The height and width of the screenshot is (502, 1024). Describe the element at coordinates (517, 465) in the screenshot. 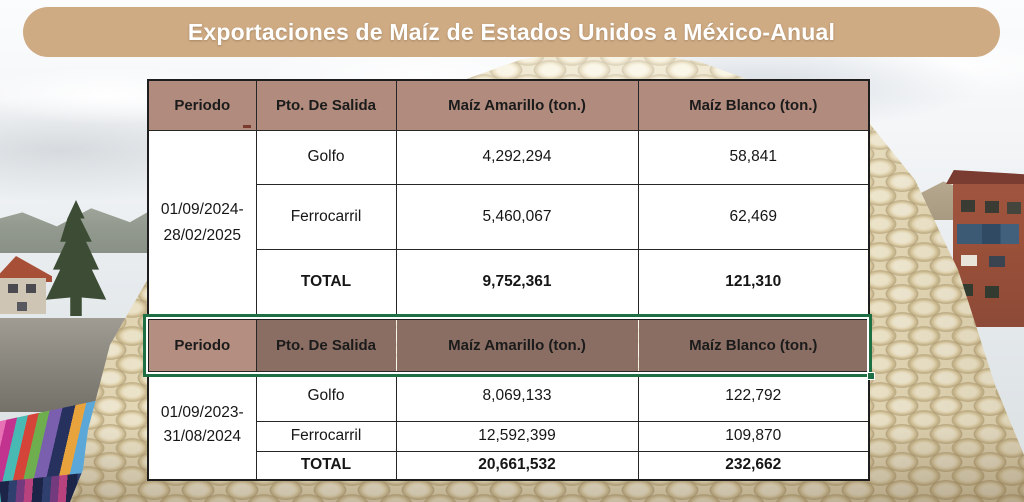

I see `t2-cell-total-amarillo: 20,661,532` at that location.